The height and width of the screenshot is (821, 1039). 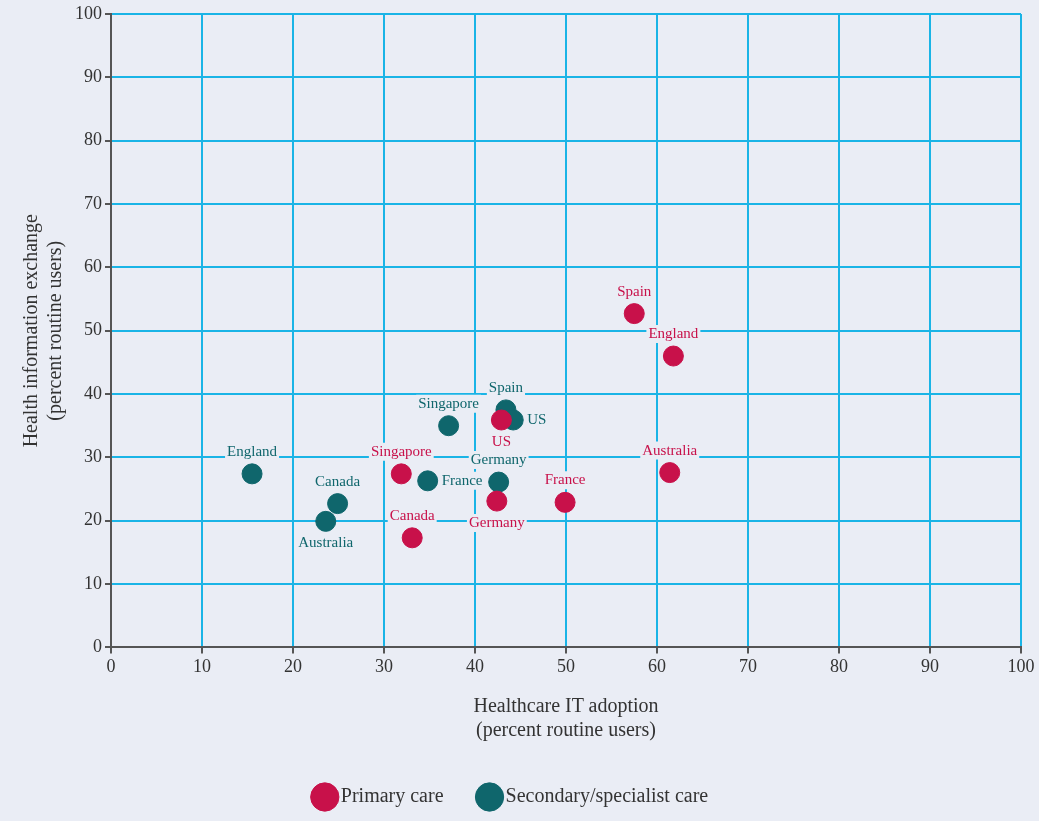 What do you see at coordinates (475, 665) in the screenshot?
I see `x-tick-label: 40` at bounding box center [475, 665].